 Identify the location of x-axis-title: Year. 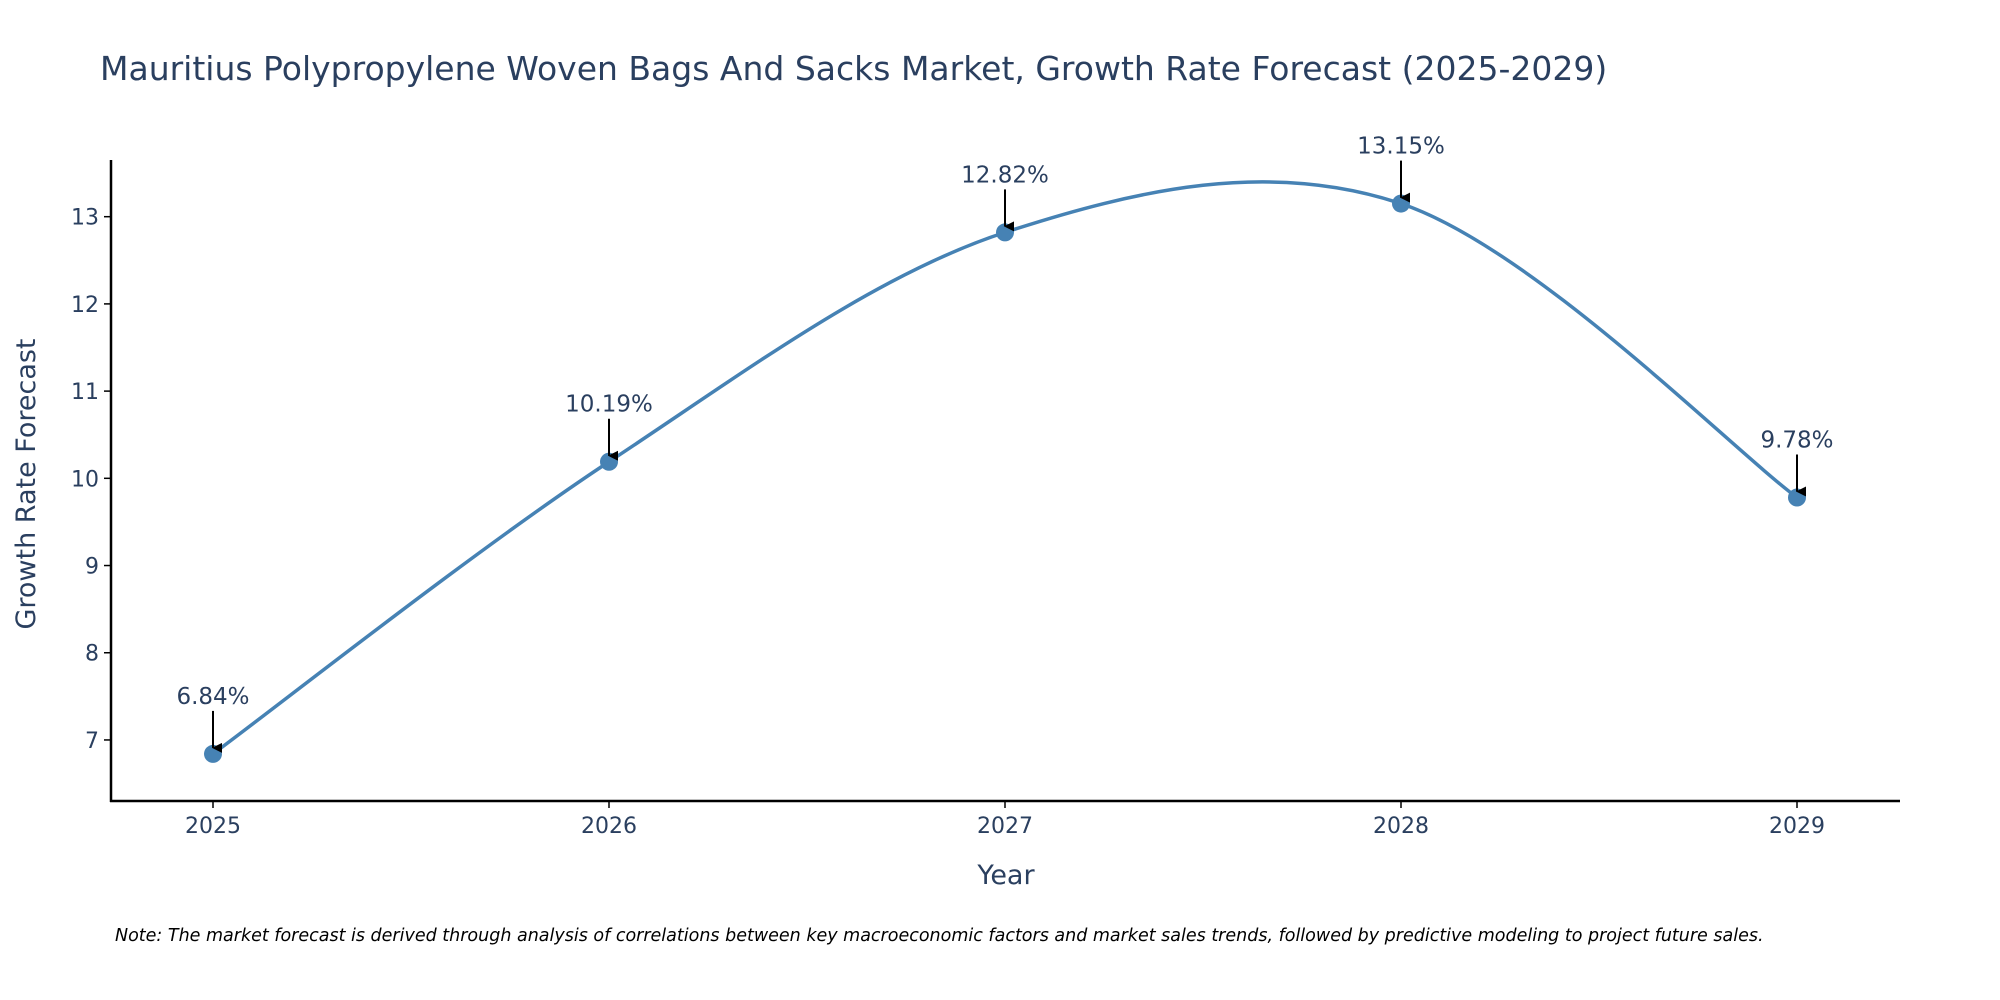
(1005, 875).